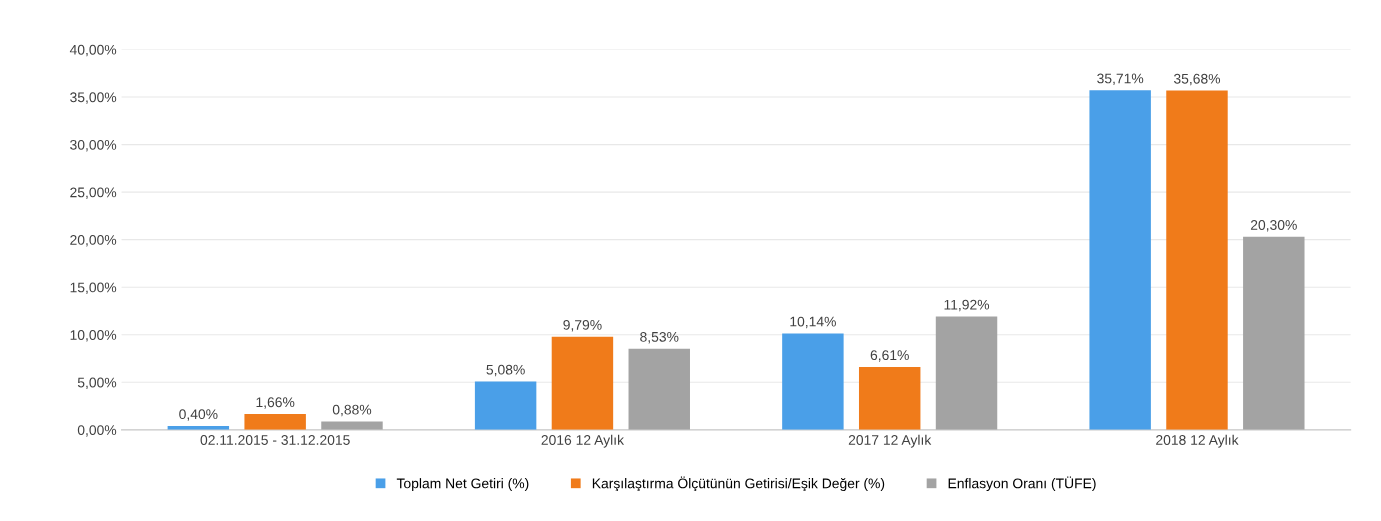 The image size is (1381, 521). I want to click on legend-label: Enflasyon Oranı (TÜFE), so click(1022, 484).